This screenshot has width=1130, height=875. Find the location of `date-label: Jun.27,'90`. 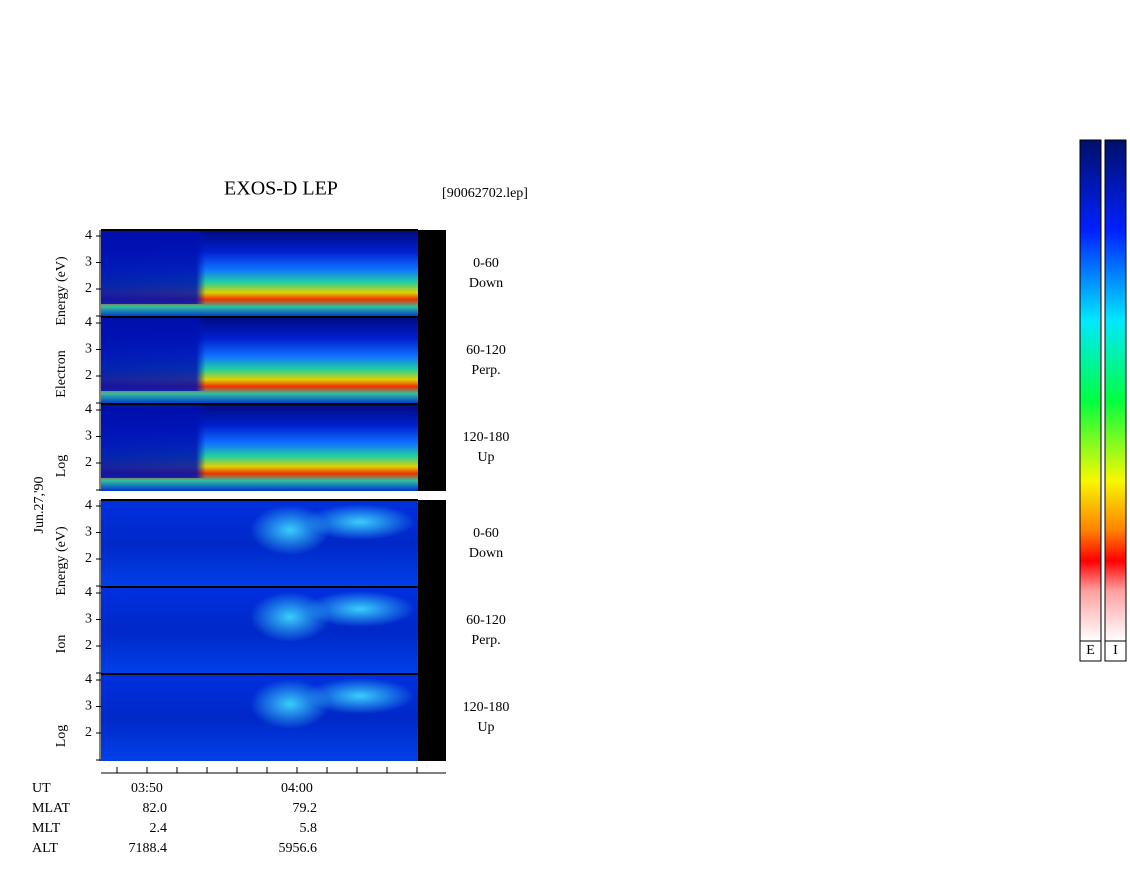

date-label: Jun.27,'90 is located at coordinates (39, 505).